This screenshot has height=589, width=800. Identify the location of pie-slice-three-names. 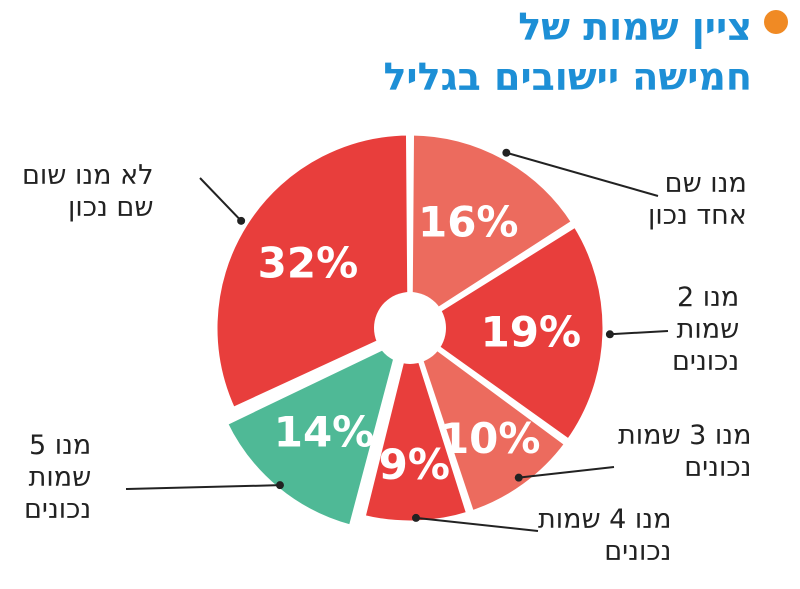
(488, 419).